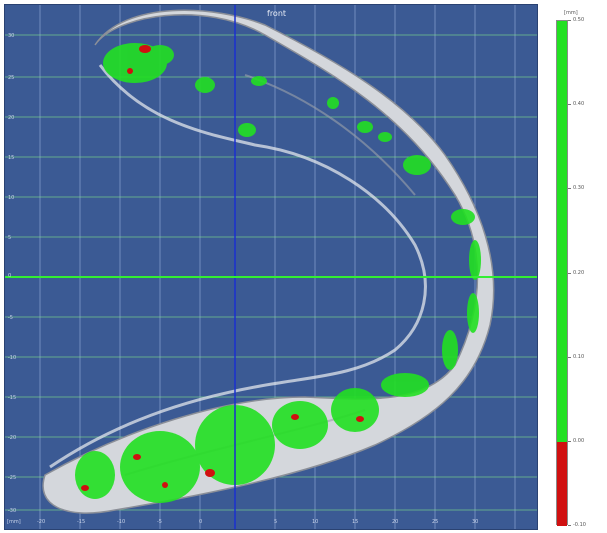 Image resolution: width=607 pixels, height=533 pixels. I want to click on x-tick: 5, so click(276, 522).